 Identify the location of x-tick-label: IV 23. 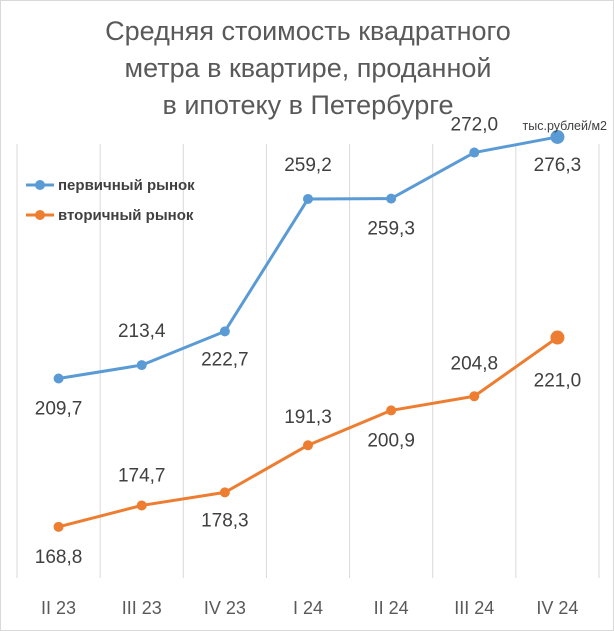
(225, 608).